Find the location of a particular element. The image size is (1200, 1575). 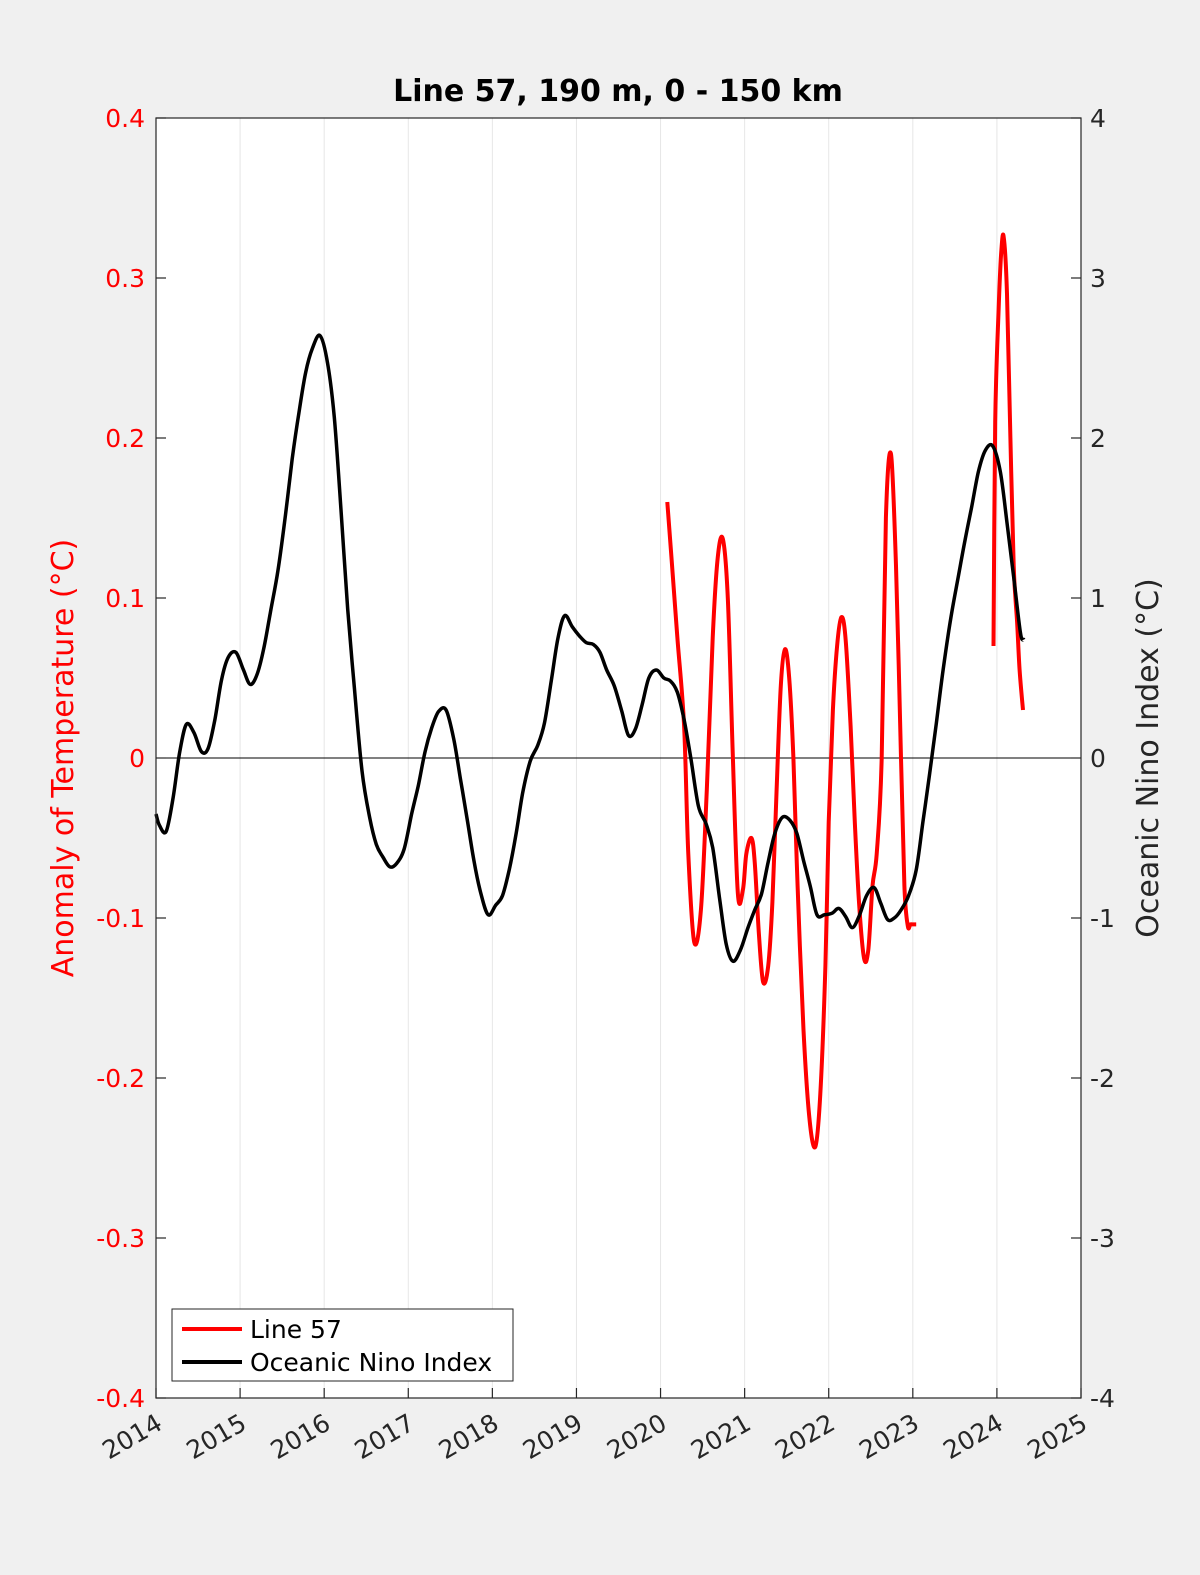

y-right-tick-label: -1 is located at coordinates (1102, 918).